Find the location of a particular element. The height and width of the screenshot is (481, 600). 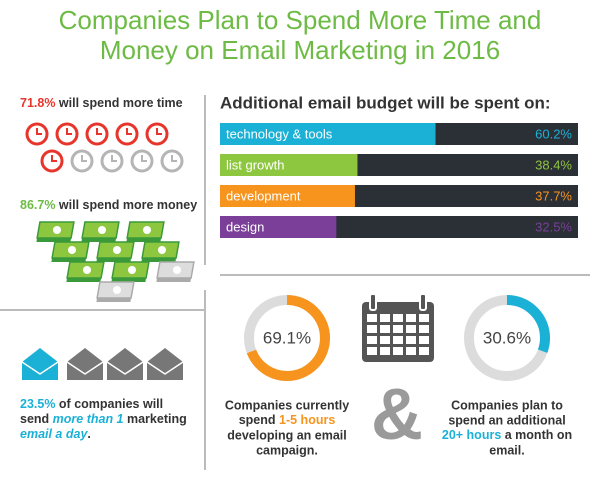

value-label: 37.7% is located at coordinates (553, 195).